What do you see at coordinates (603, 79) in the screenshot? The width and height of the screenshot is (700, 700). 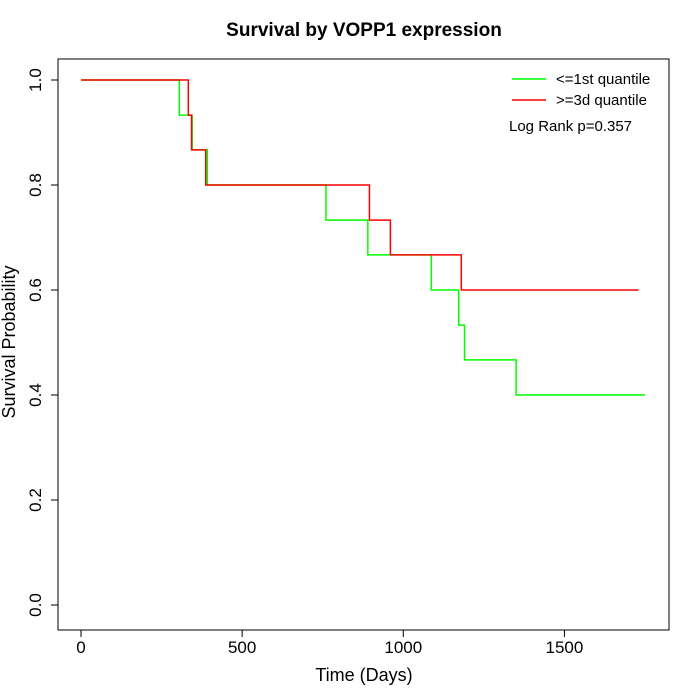 I see `legend-label-low: <=1st quantile` at bounding box center [603, 79].